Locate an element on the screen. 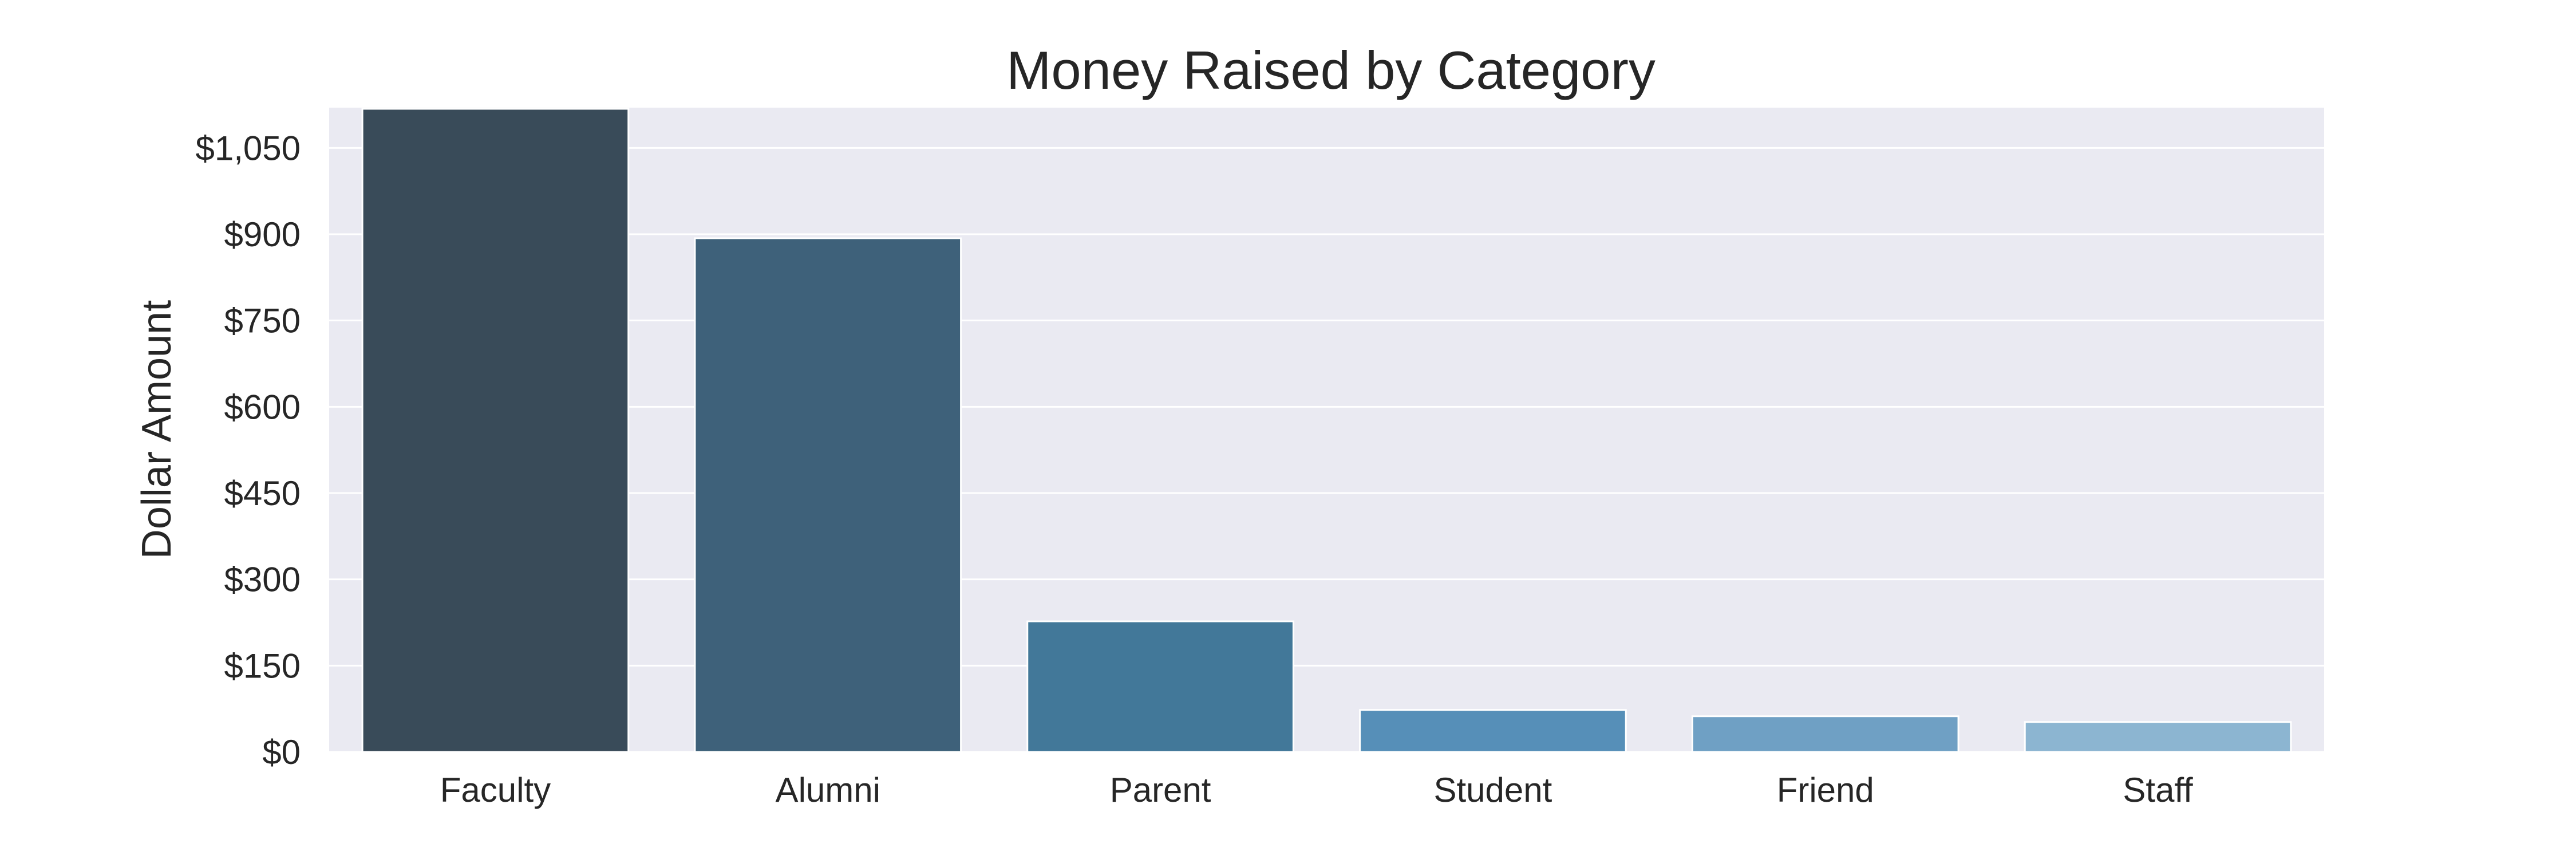 The width and height of the screenshot is (2576, 859). x-axis-ticks: Faculty Alumni Parent Student Friend Staff is located at coordinates (1316, 790).